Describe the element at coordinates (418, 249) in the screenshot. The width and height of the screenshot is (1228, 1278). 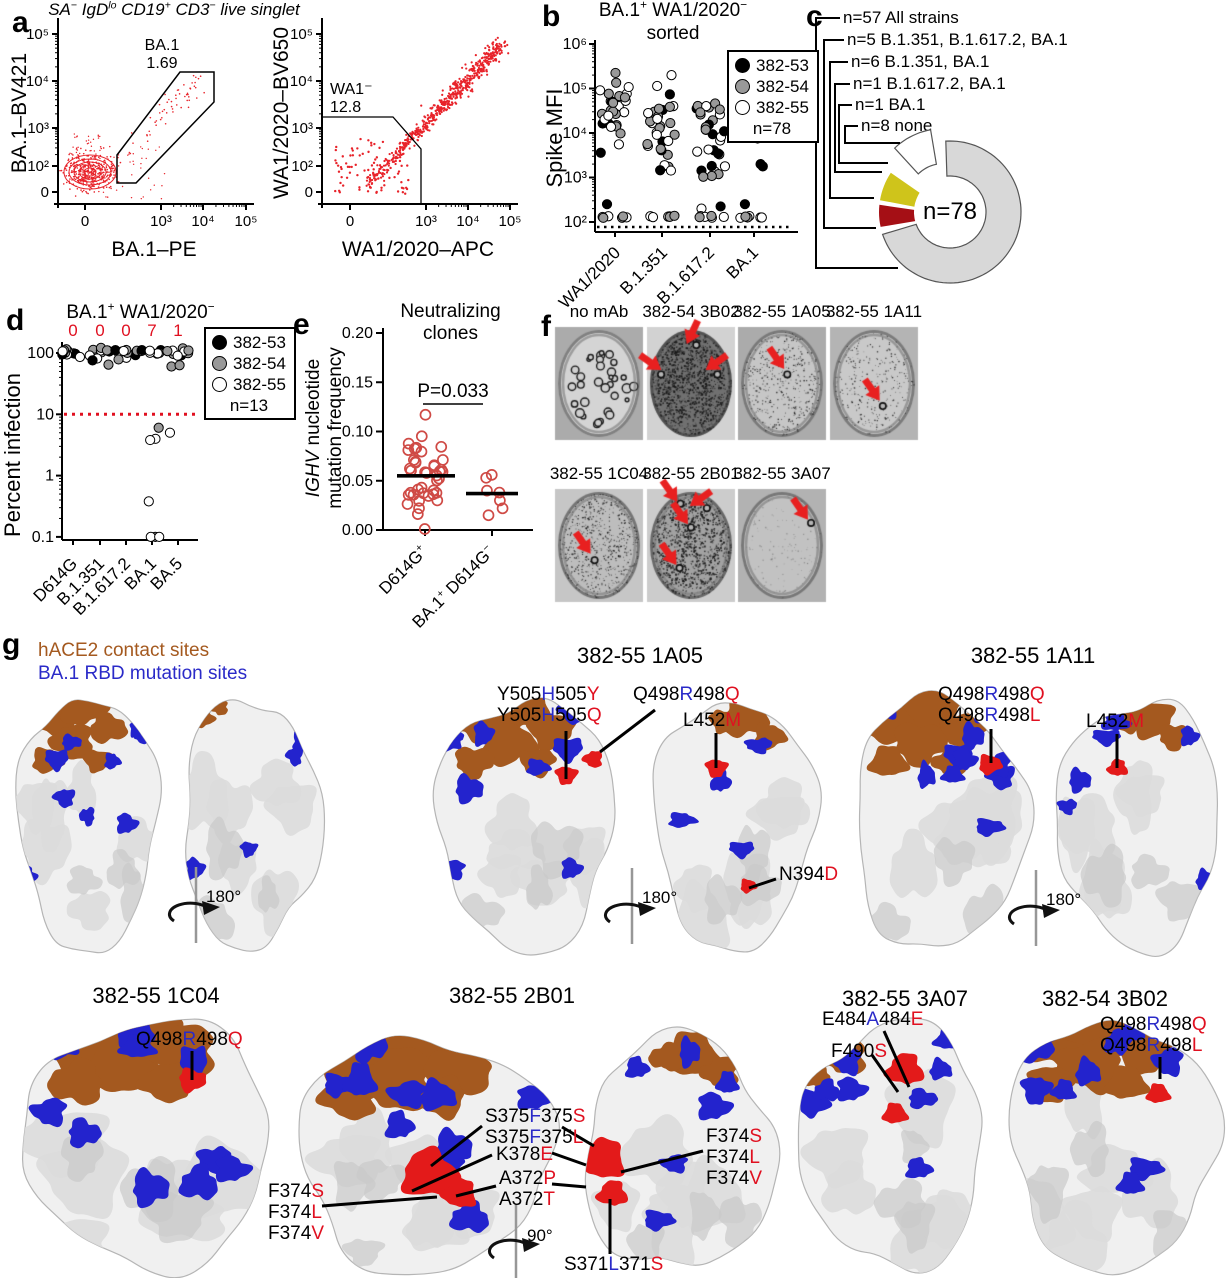
I see `svg-text: WA1/2020–APC` at that location.